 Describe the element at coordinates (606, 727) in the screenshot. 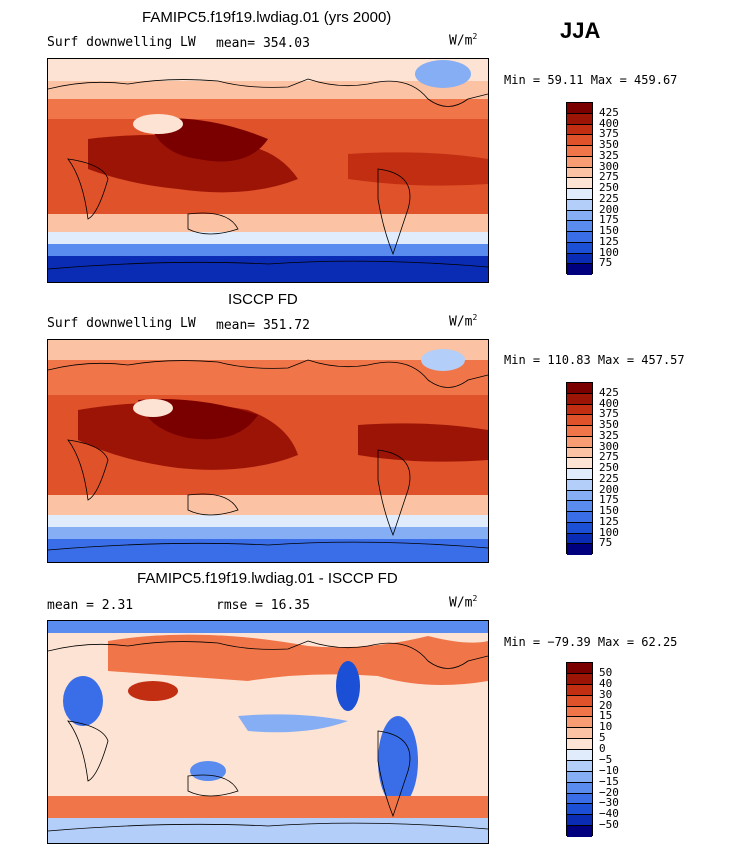

I see `colorbar-tick-label: 10` at that location.